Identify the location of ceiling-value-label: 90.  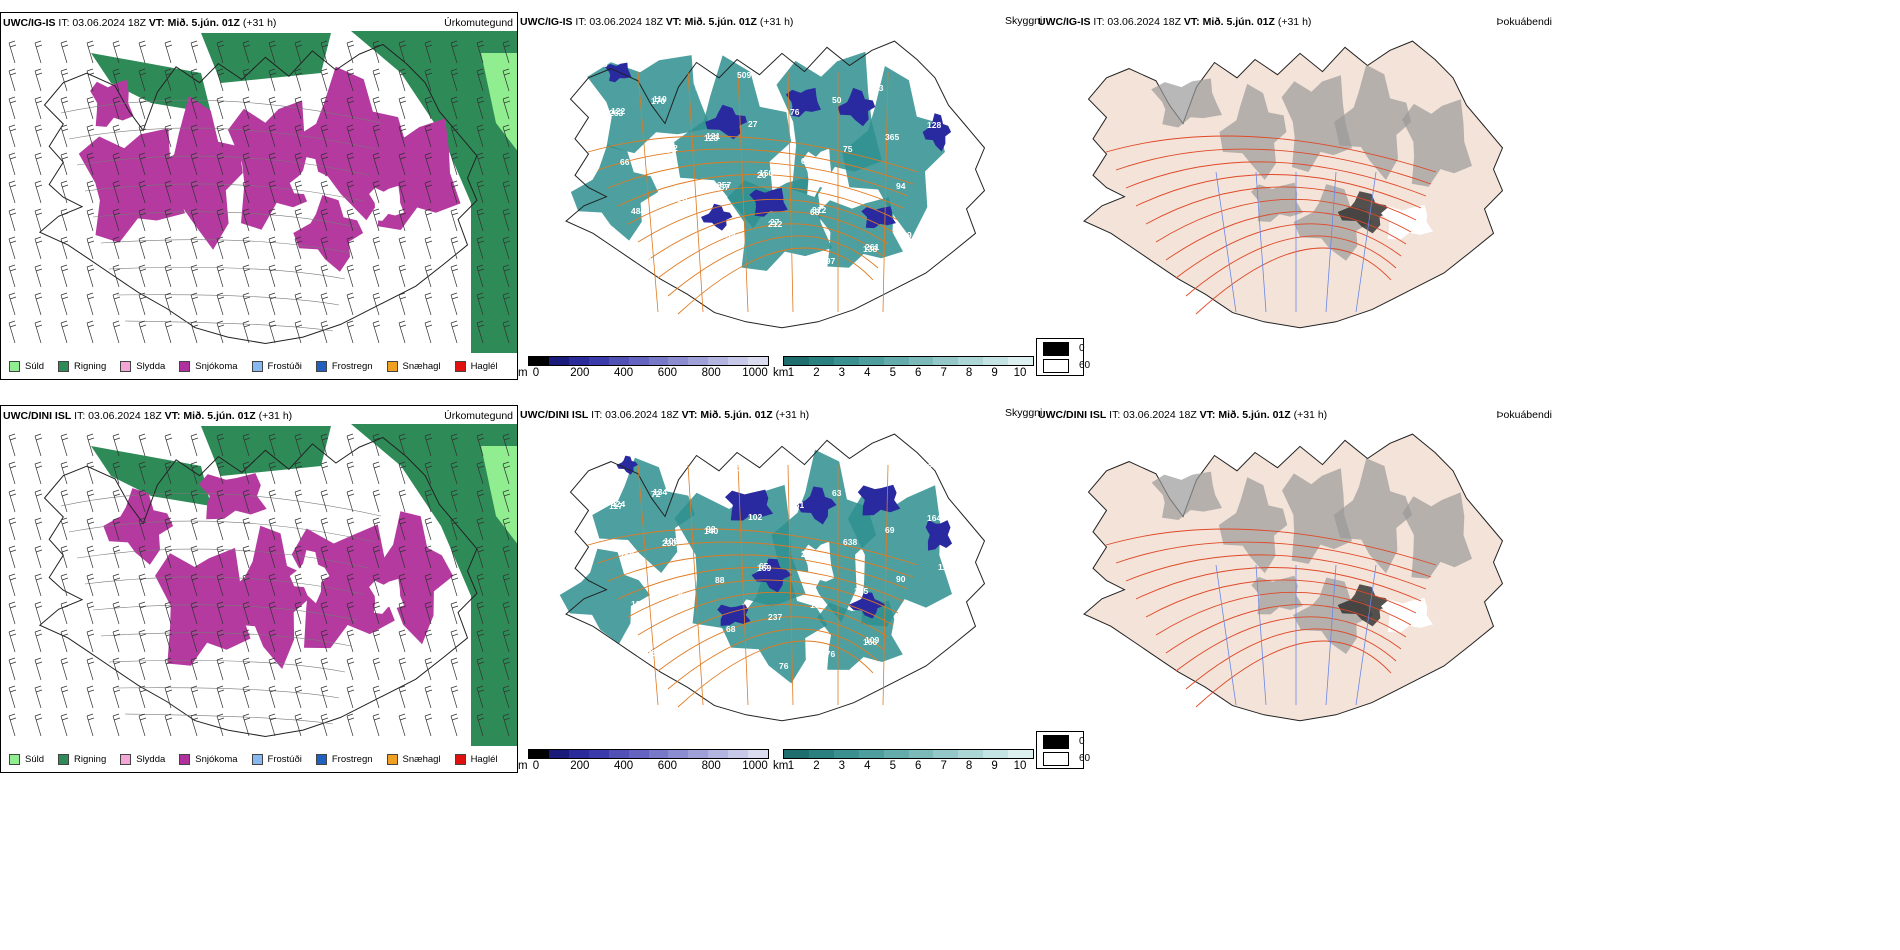
(901, 579).